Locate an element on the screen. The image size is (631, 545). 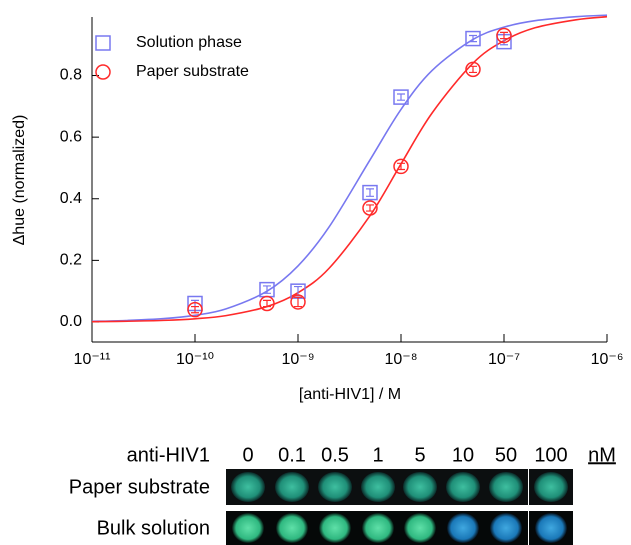
x-tick-label: 10⁻⁷ is located at coordinates (504, 359).